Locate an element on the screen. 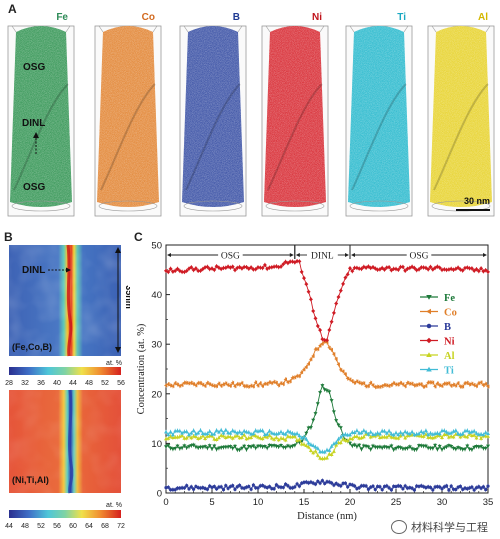  colorbar-tick: 32 is located at coordinates (25, 383).